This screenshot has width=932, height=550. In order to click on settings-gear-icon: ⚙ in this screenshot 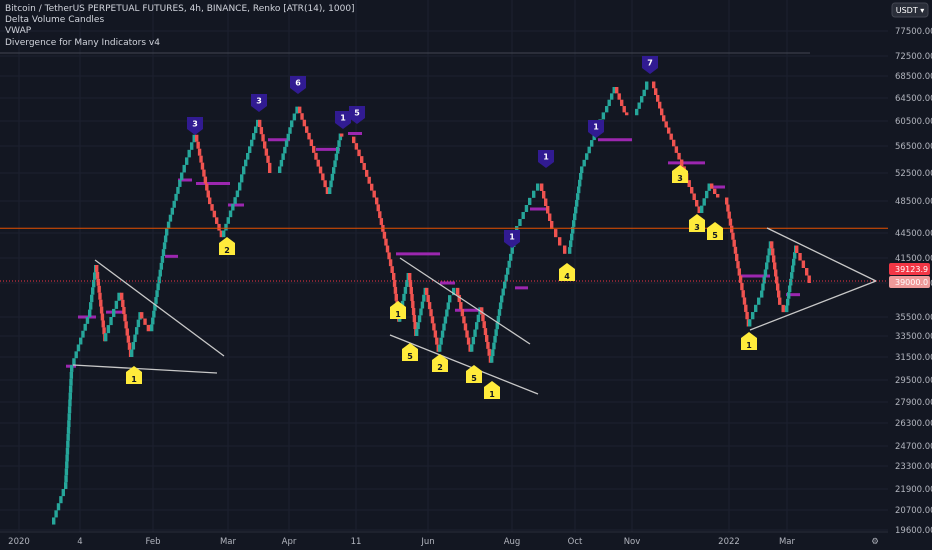, I will do `click(875, 542)`.